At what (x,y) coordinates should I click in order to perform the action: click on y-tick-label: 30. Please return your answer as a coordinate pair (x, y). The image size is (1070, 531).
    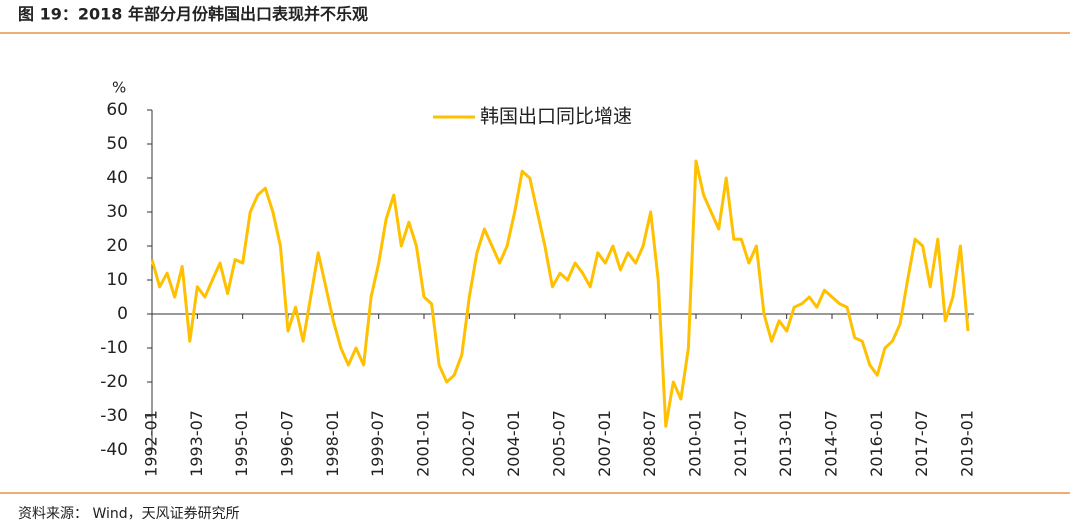
    Looking at the image, I should click on (117, 212).